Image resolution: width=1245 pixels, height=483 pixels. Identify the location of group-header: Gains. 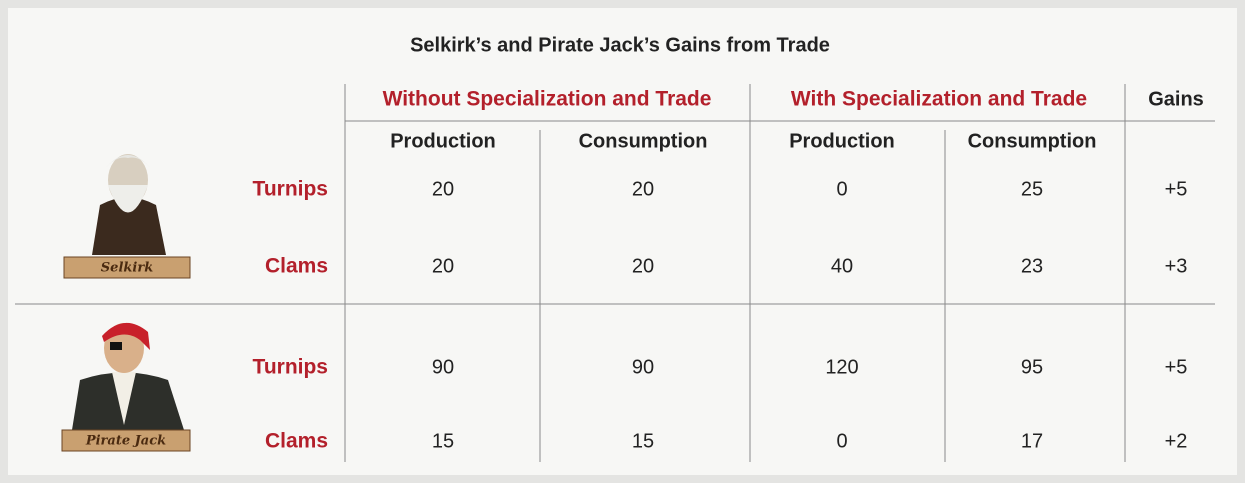
(1176, 99).